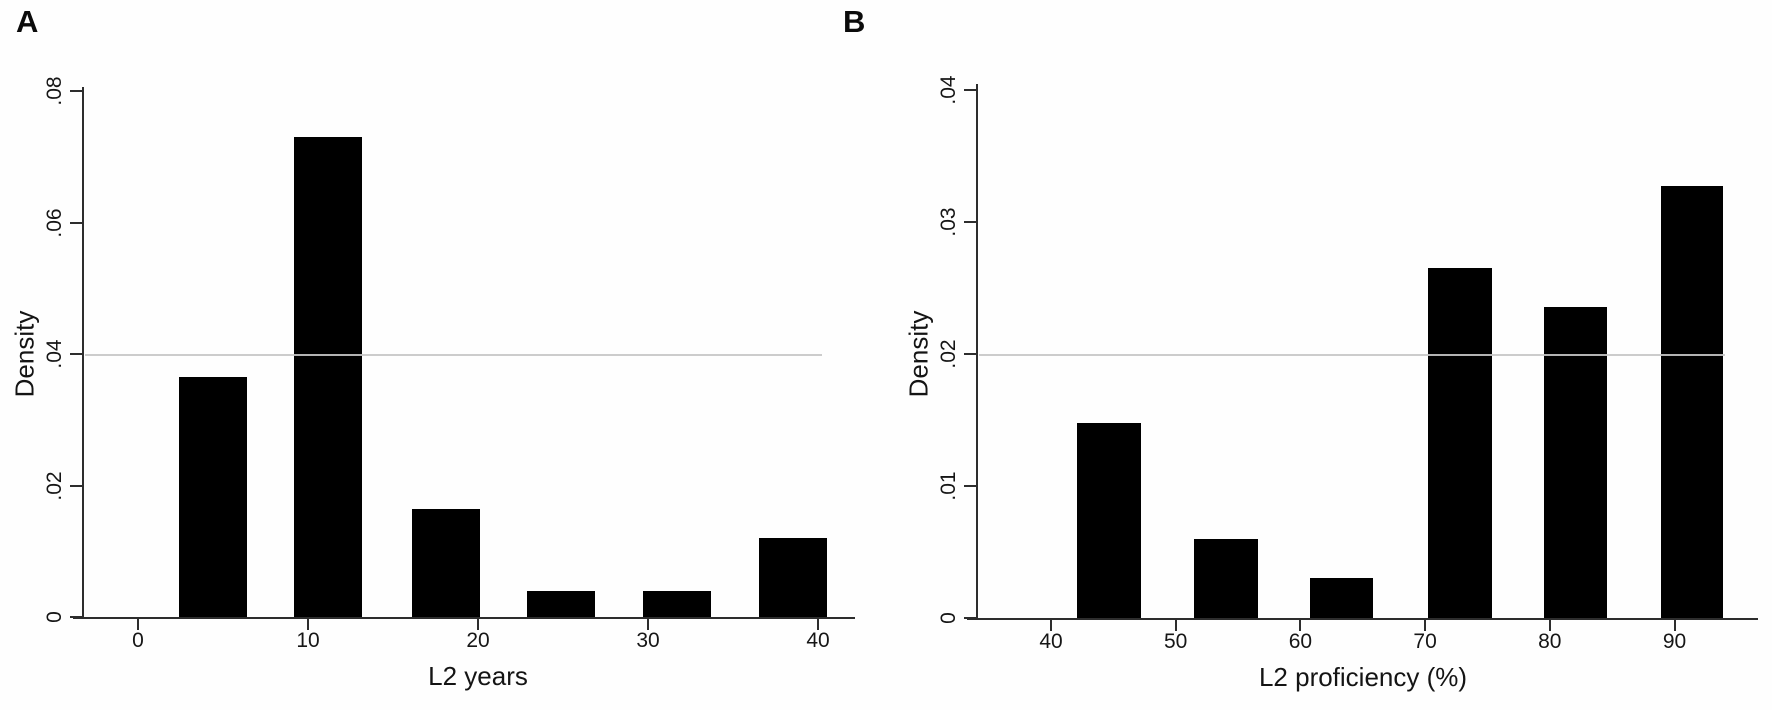 This screenshot has height=710, width=1772. Describe the element at coordinates (1176, 641) in the screenshot. I see `x-axis-tick-label: 50` at that location.